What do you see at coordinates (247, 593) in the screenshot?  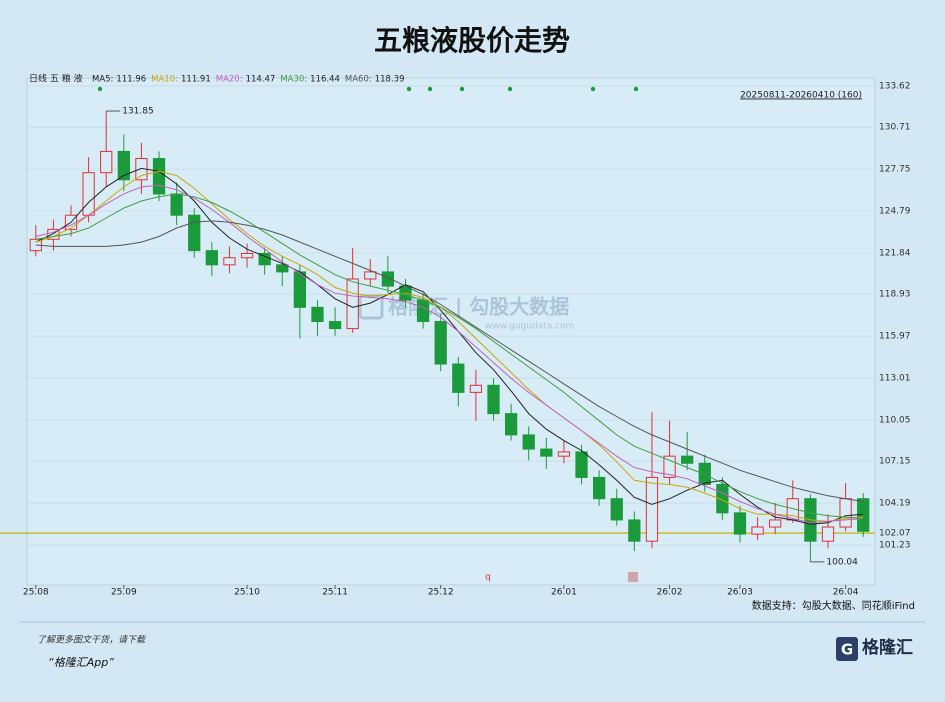 I see `x-tick-label: 25.10` at bounding box center [247, 593].